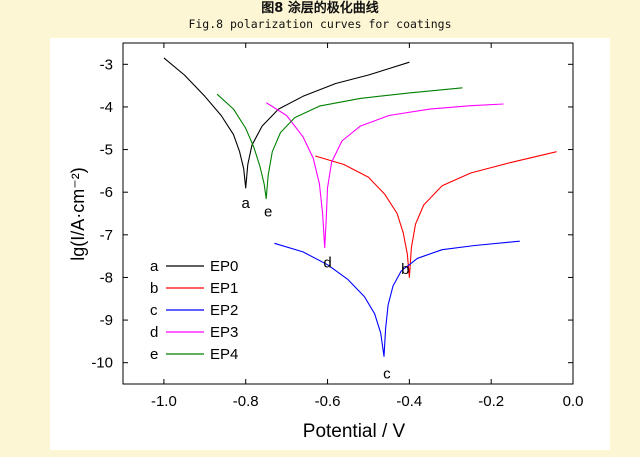  Describe the element at coordinates (397, 298) in the screenshot. I see `series-line-ep2` at that location.